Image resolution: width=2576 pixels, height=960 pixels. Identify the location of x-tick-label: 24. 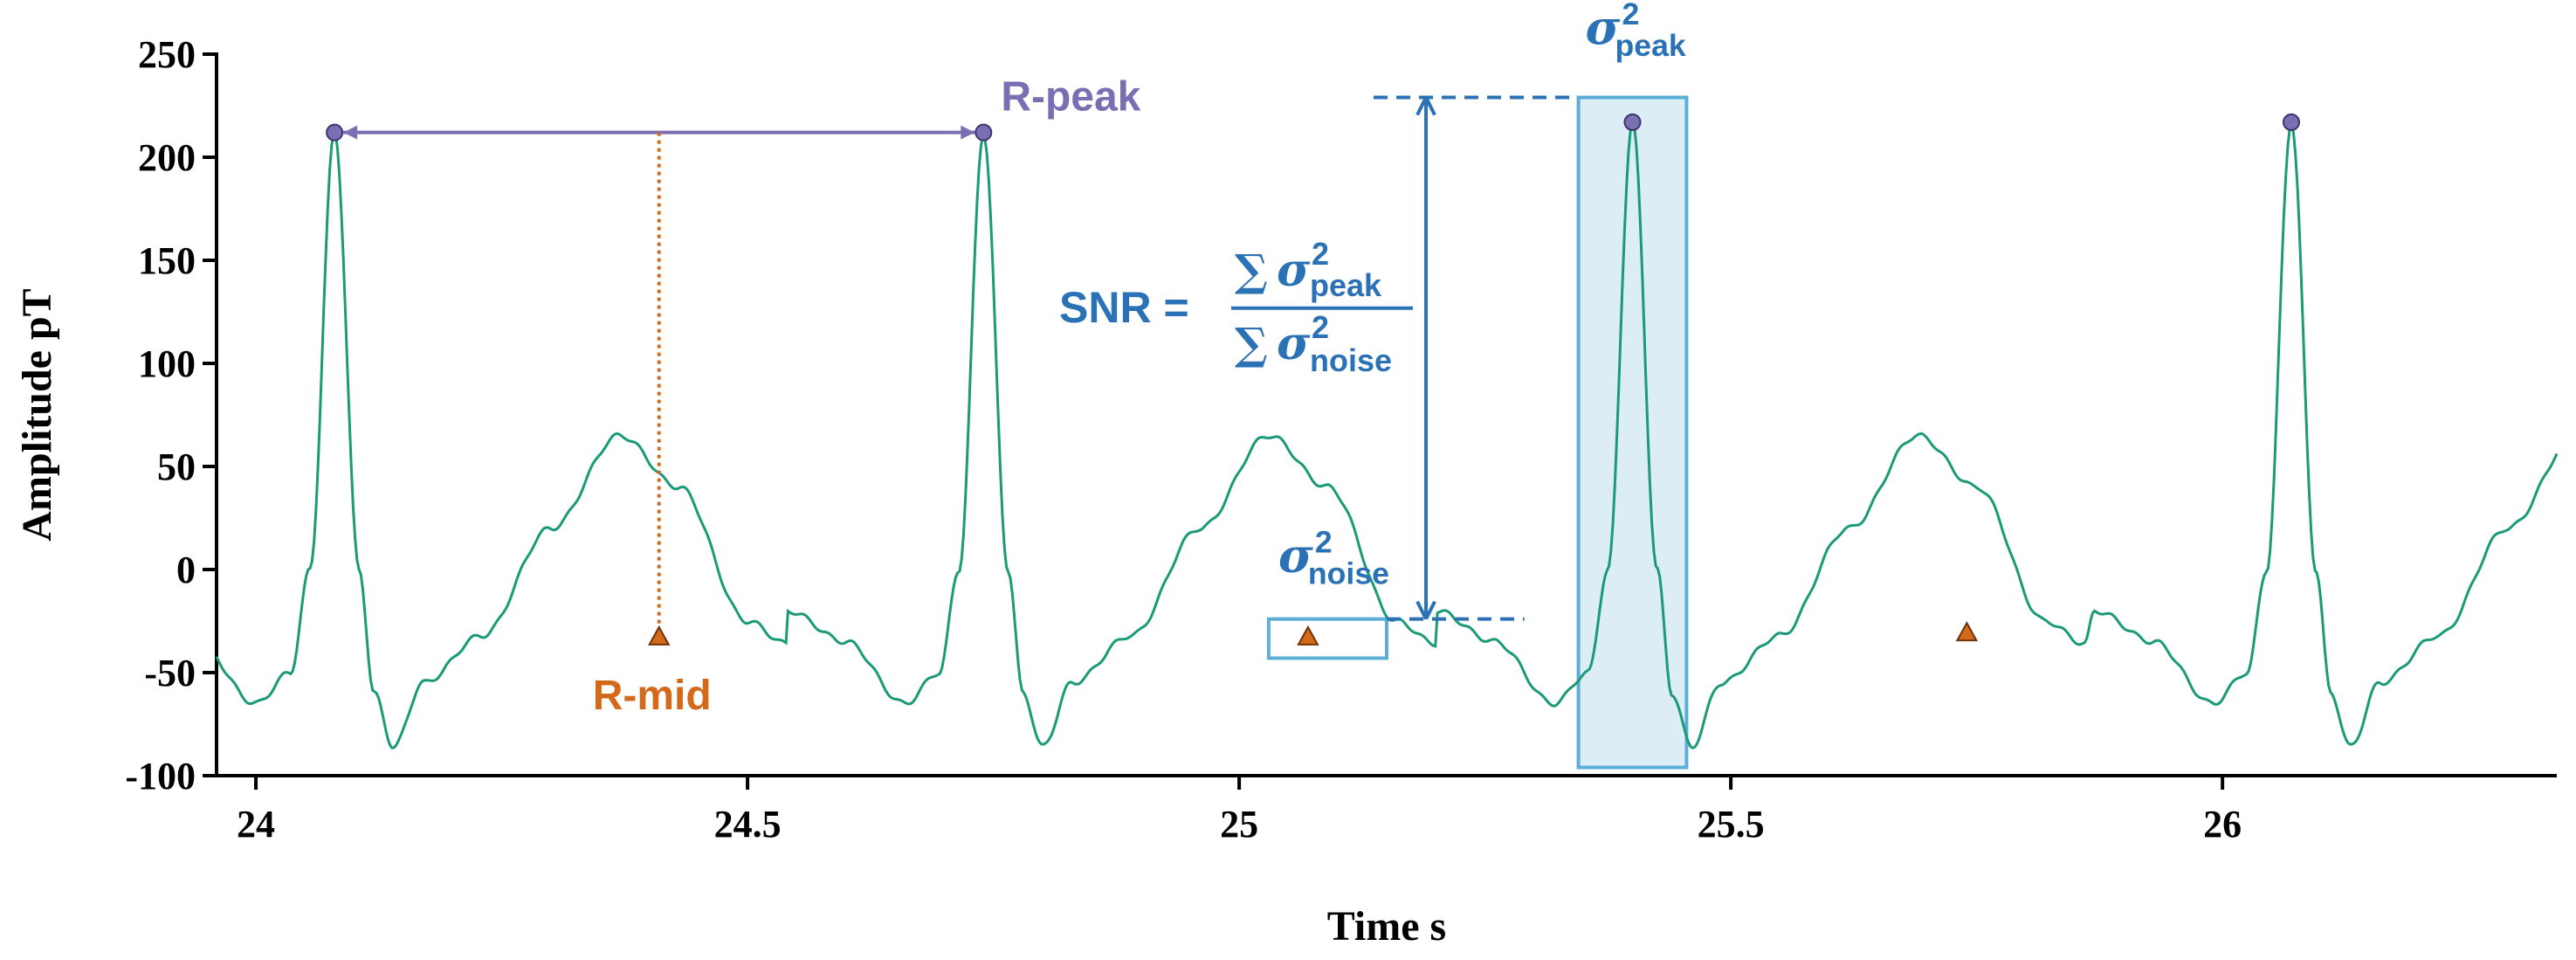
(256, 824).